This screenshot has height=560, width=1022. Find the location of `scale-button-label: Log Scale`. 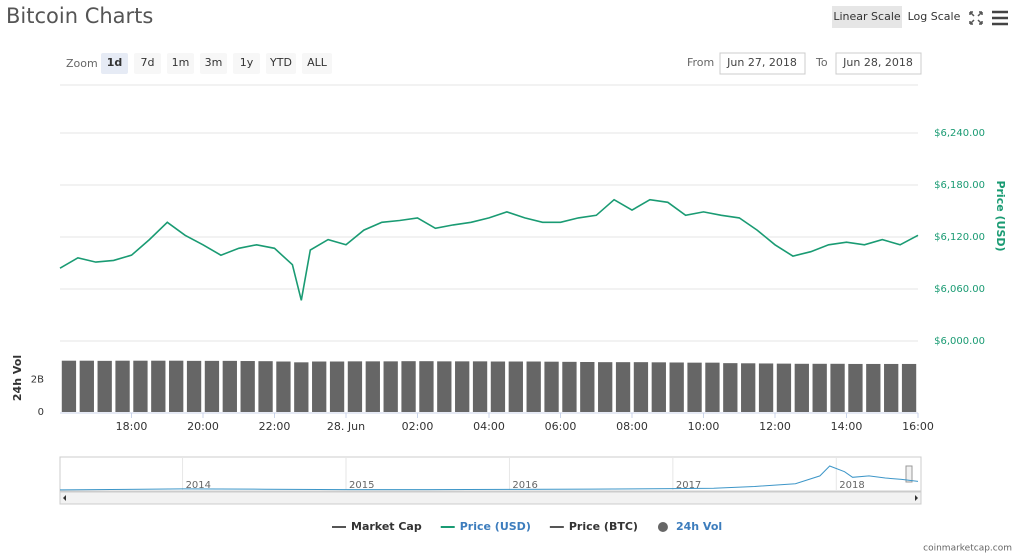

scale-button-label: Log Scale is located at coordinates (934, 16).